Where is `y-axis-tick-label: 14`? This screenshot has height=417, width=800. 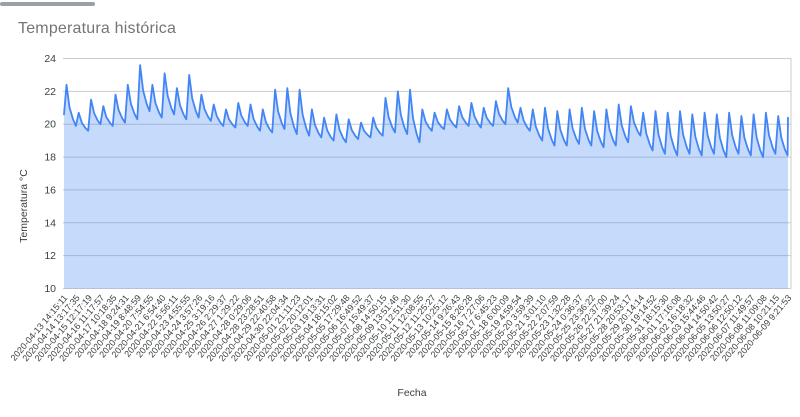
y-axis-tick-label: 14 is located at coordinates (50, 223).